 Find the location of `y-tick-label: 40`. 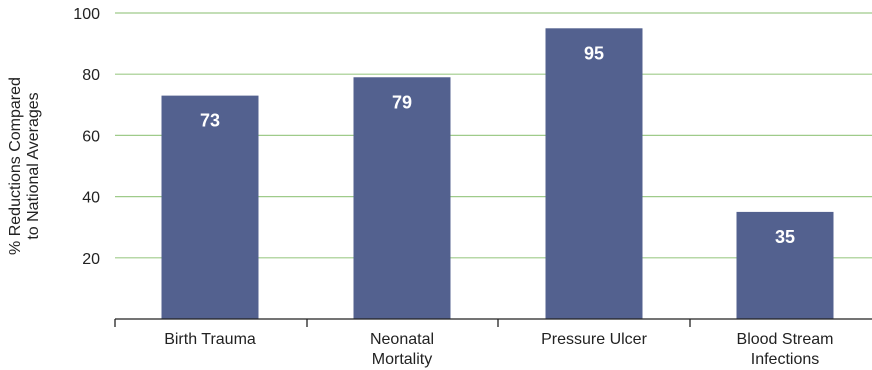

y-tick-label: 40 is located at coordinates (91, 198).